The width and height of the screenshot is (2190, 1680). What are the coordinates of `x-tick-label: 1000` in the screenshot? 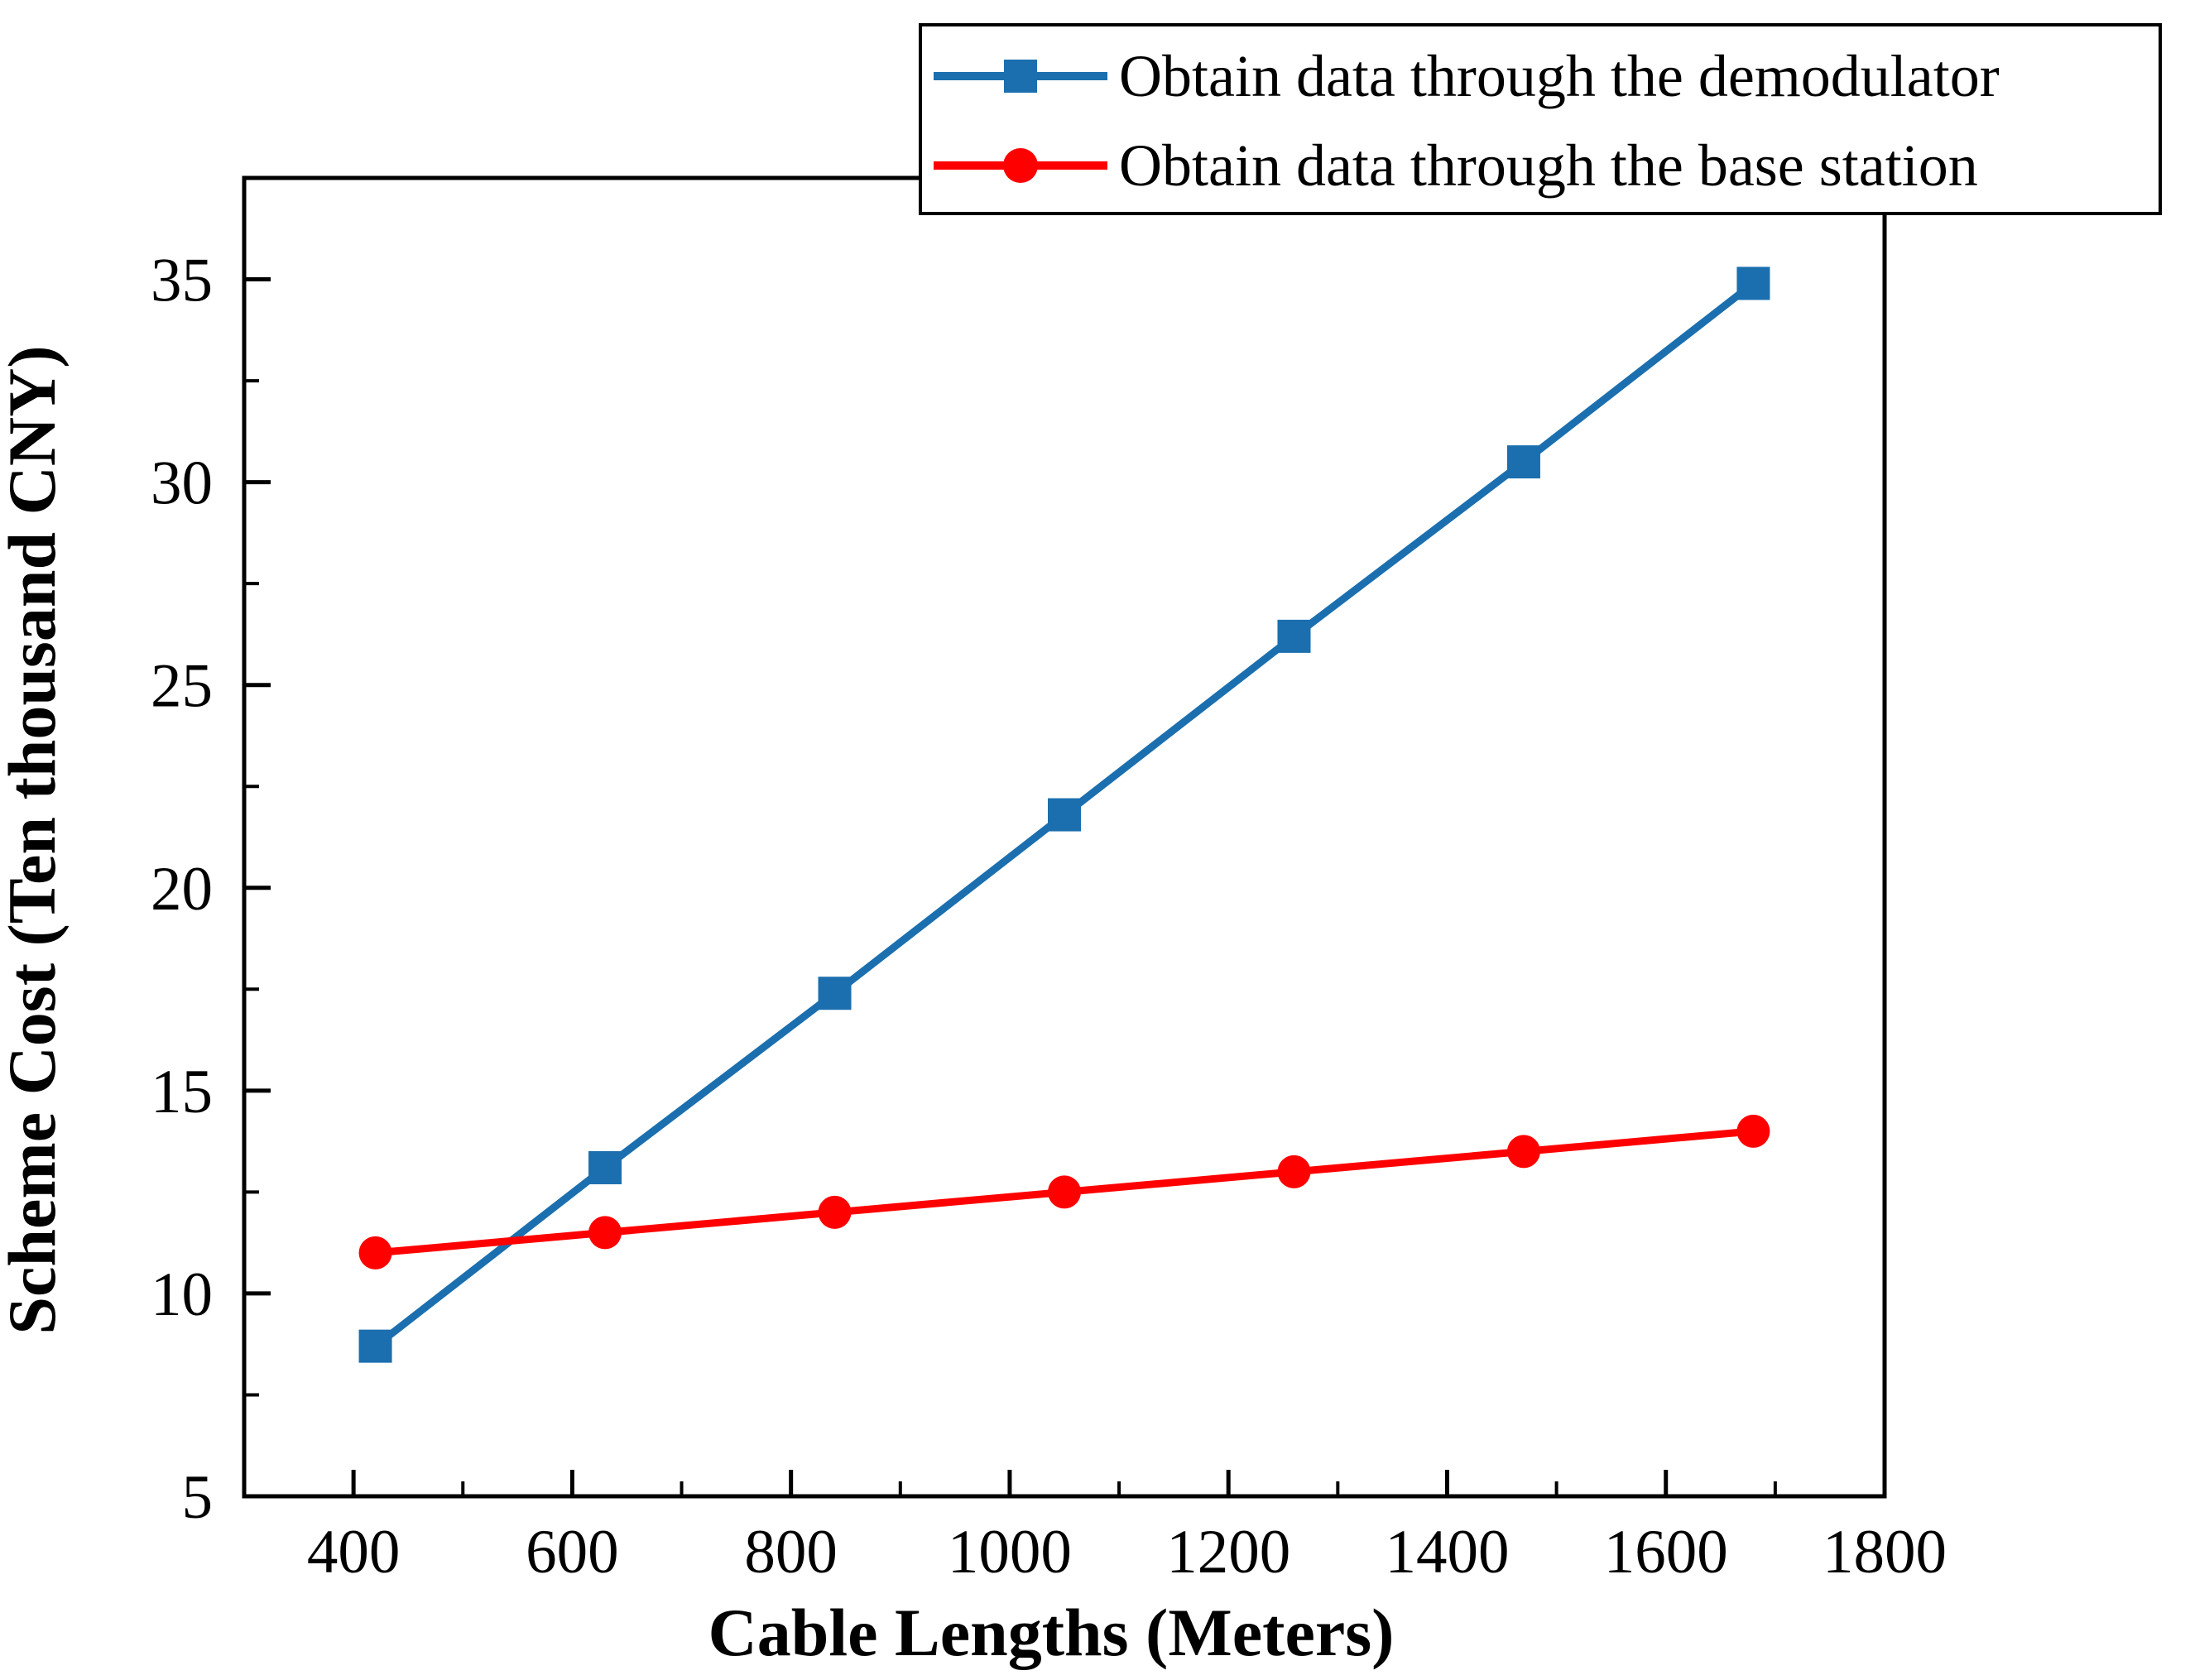 It's located at (1010, 1552).